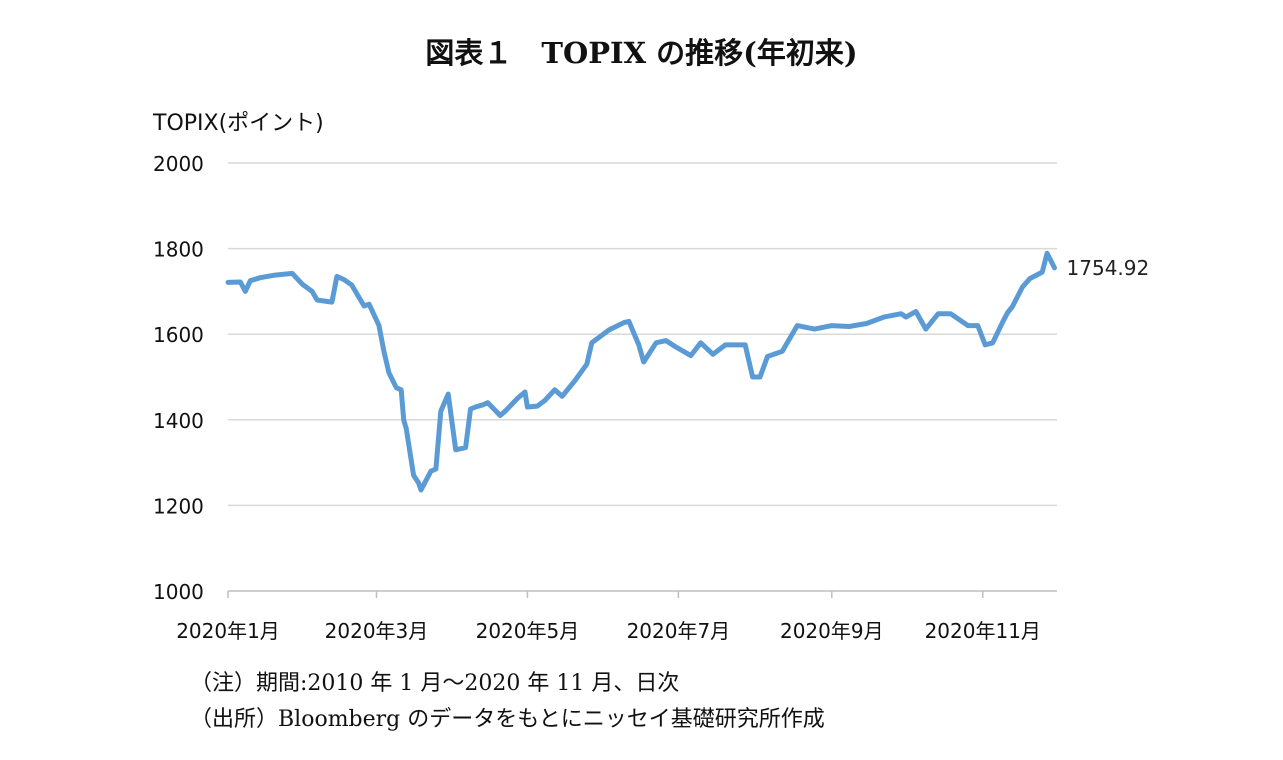 The height and width of the screenshot is (760, 1283). What do you see at coordinates (178, 164) in the screenshot?
I see `y-tick-label: 2000` at bounding box center [178, 164].